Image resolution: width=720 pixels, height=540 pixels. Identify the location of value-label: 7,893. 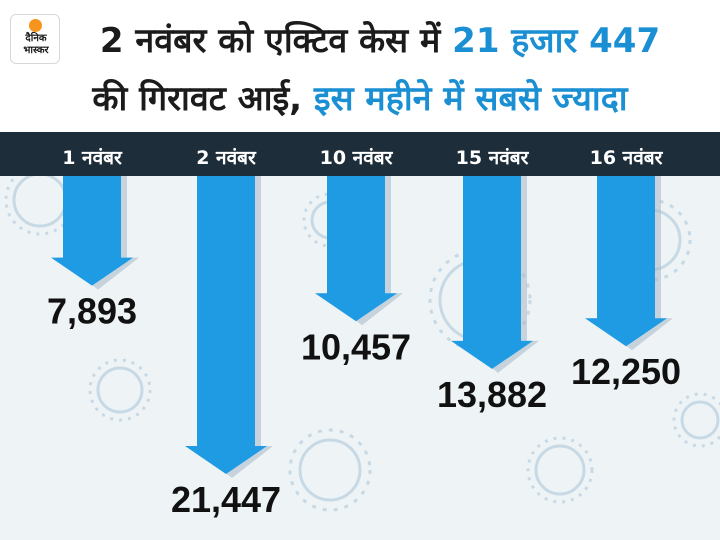
(92, 311).